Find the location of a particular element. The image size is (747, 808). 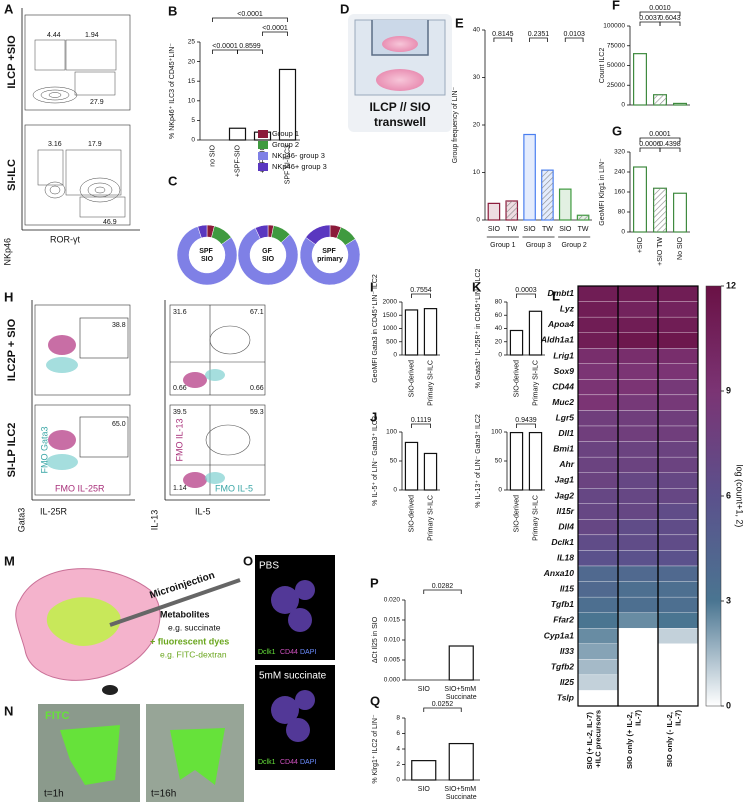

p-value: 0.0252 is located at coordinates (443, 704).